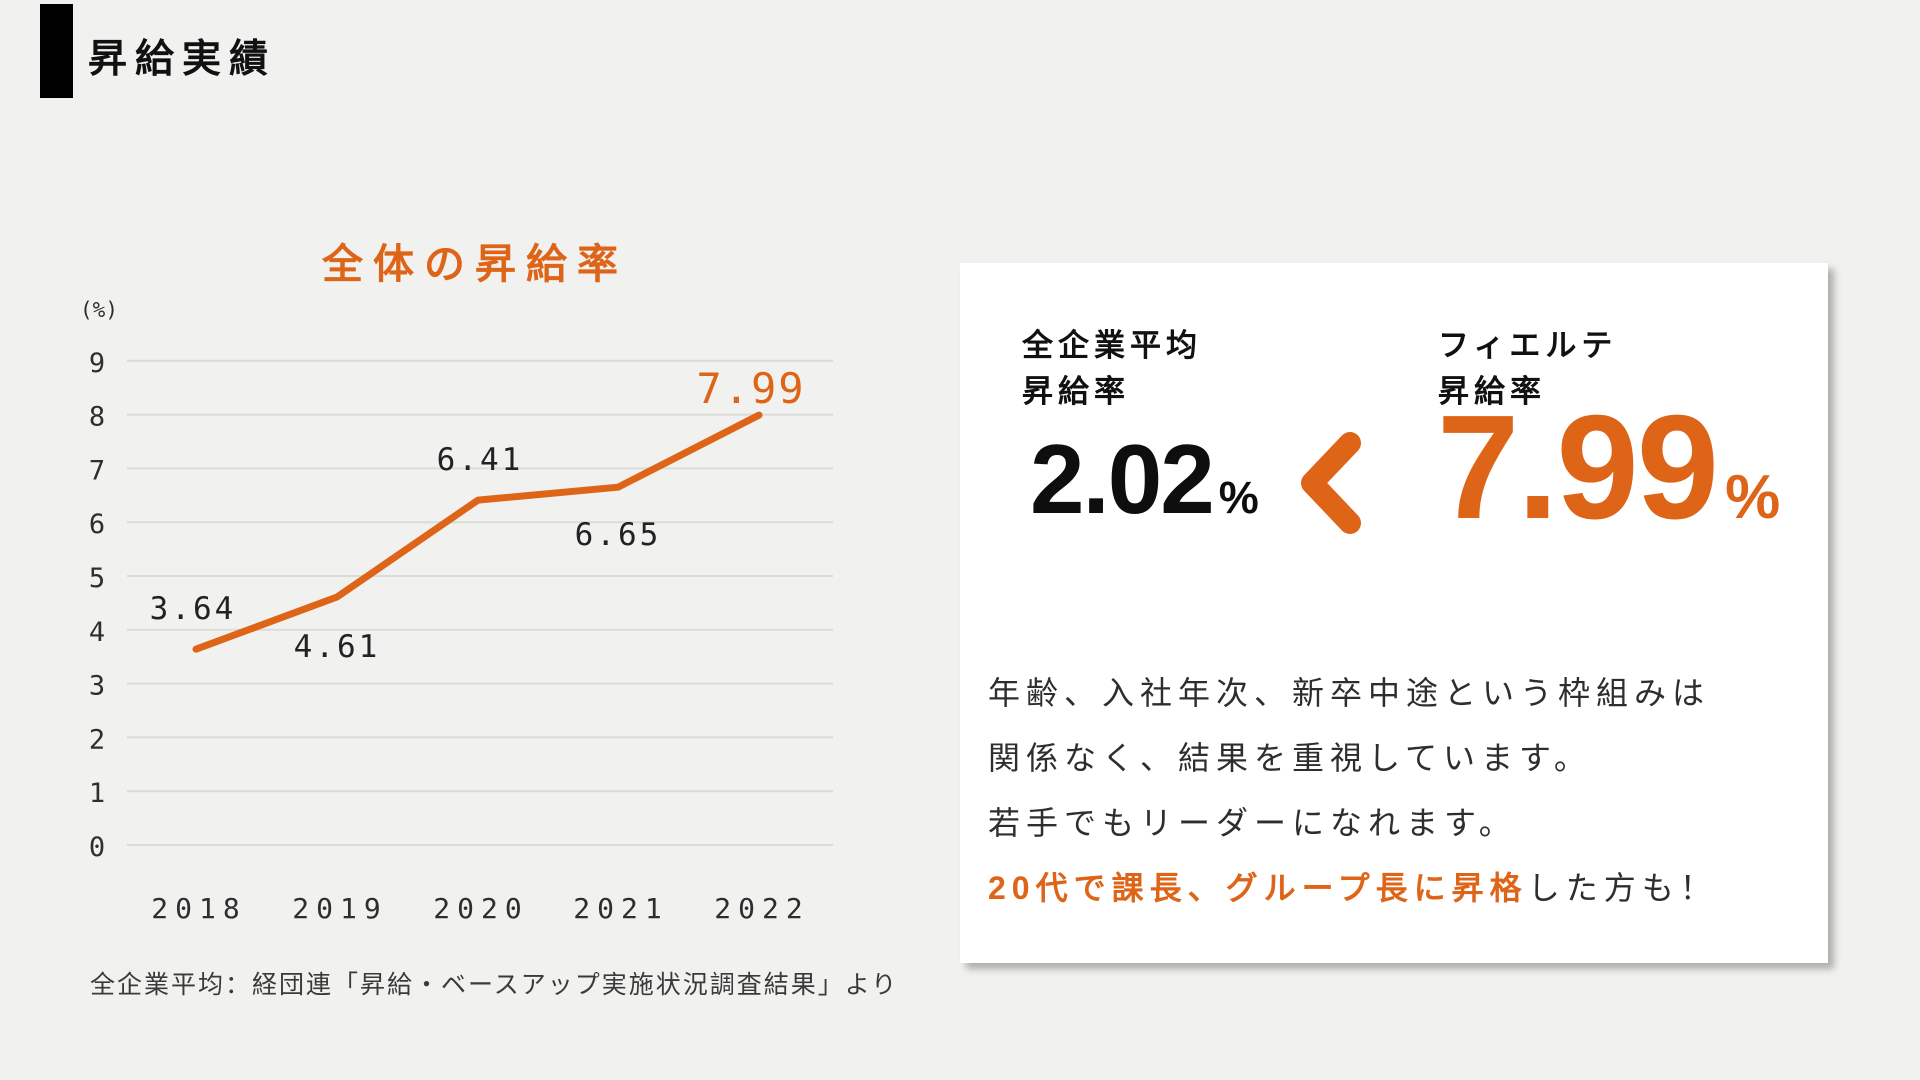 Image resolution: width=1920 pixels, height=1080 pixels. I want to click on left-metric-percent-sign: %, so click(1238, 497).